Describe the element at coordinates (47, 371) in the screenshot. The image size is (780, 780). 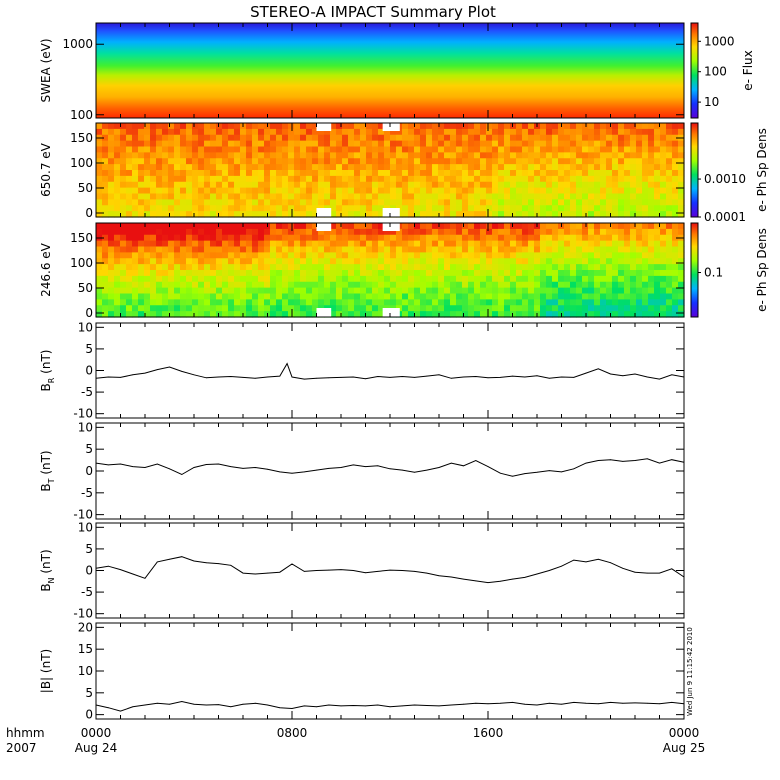
I see `y-axis-label: BR (nT)` at that location.